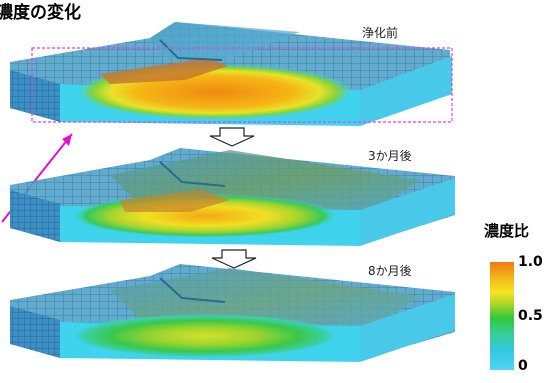  I want to click on contamination-plume, so click(205, 336).